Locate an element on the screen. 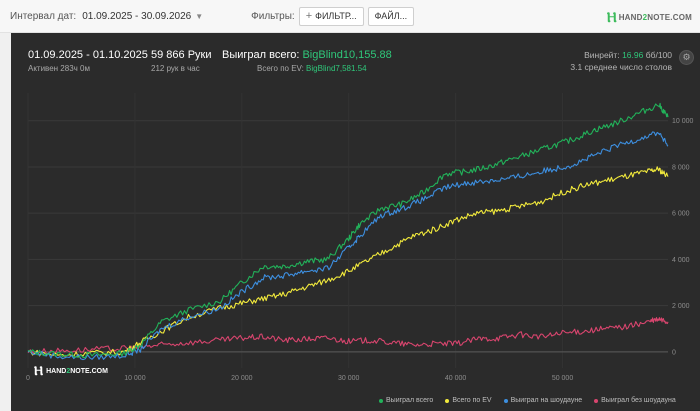 The width and height of the screenshot is (700, 411). watermark-h-icon: Ⲏ is located at coordinates (39, 370).